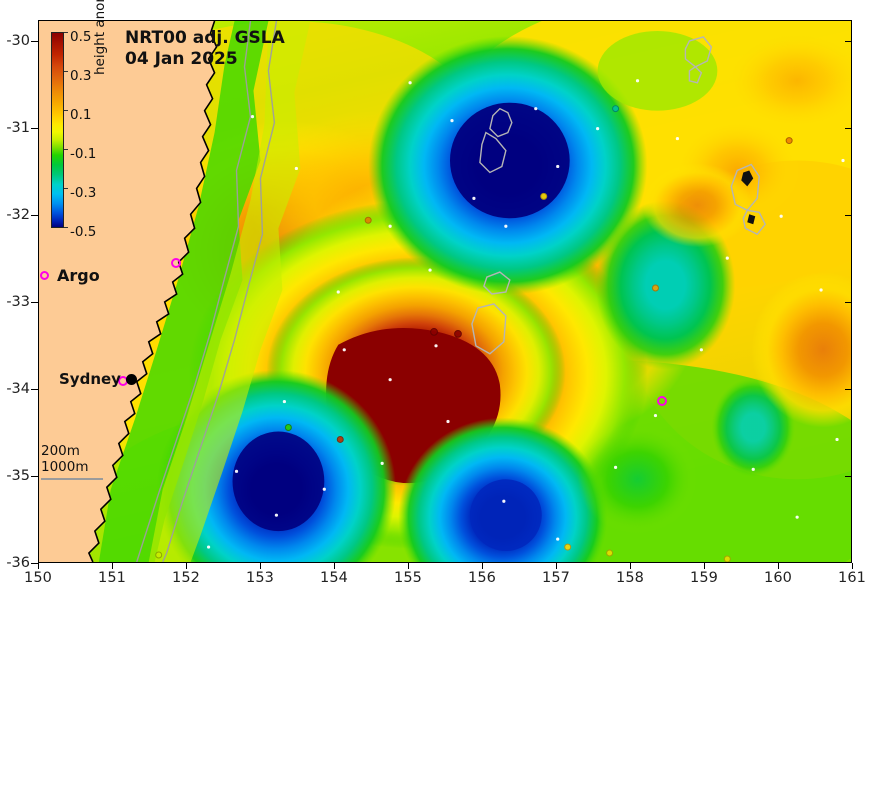  Describe the element at coordinates (78, 275) in the screenshot. I see `argo-legend-label: Argo` at that location.